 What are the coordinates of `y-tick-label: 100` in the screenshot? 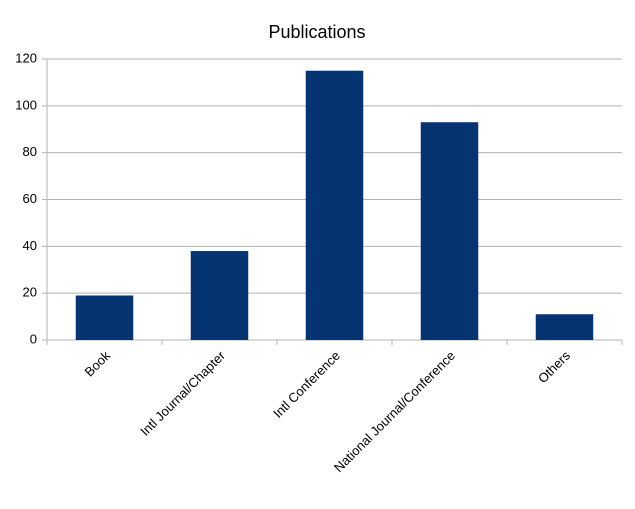 It's located at (26, 104).